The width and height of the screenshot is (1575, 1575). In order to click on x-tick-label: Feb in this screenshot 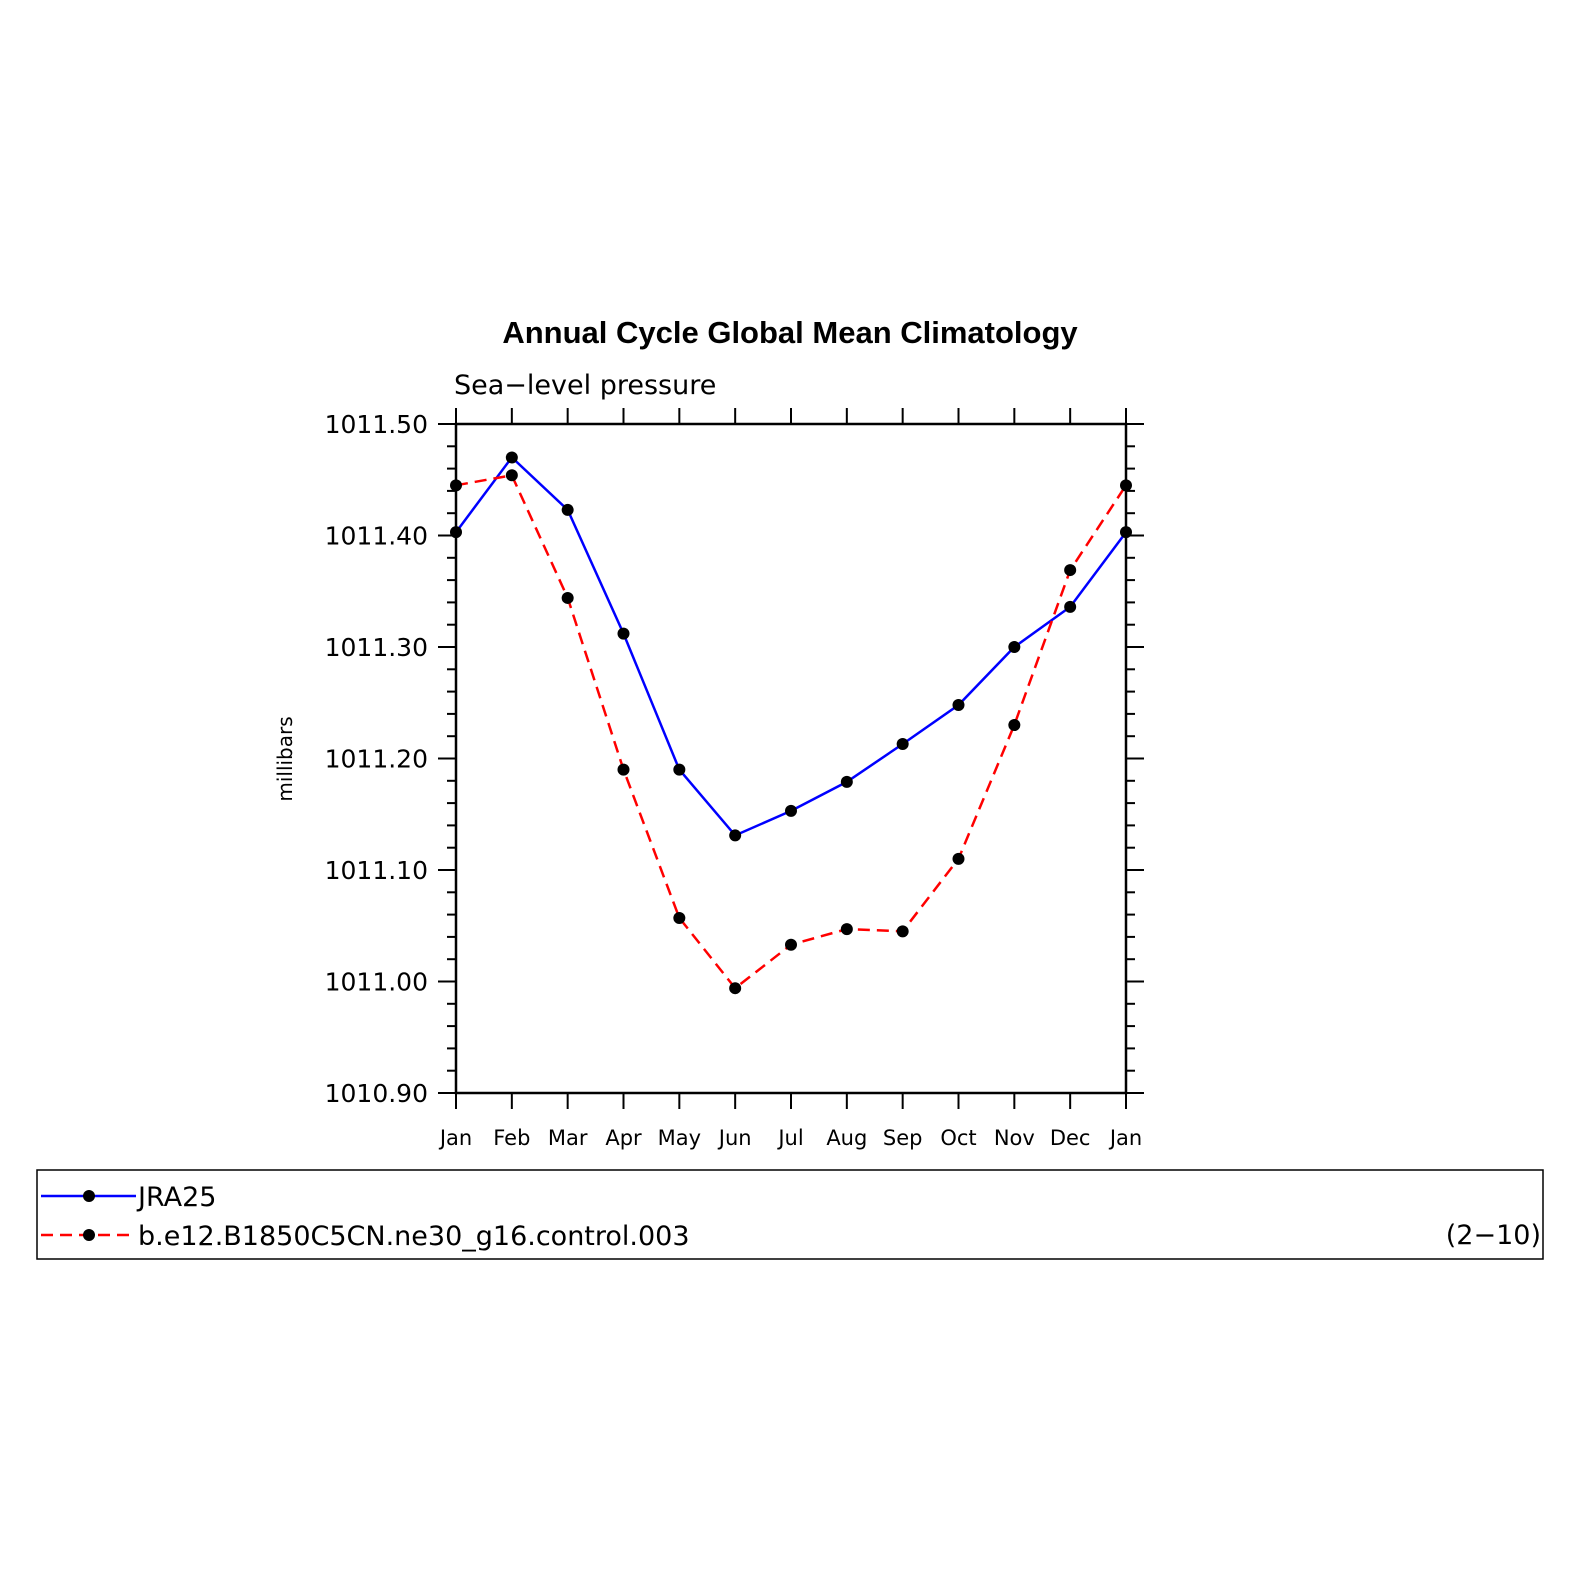, I will do `click(511, 1138)`.